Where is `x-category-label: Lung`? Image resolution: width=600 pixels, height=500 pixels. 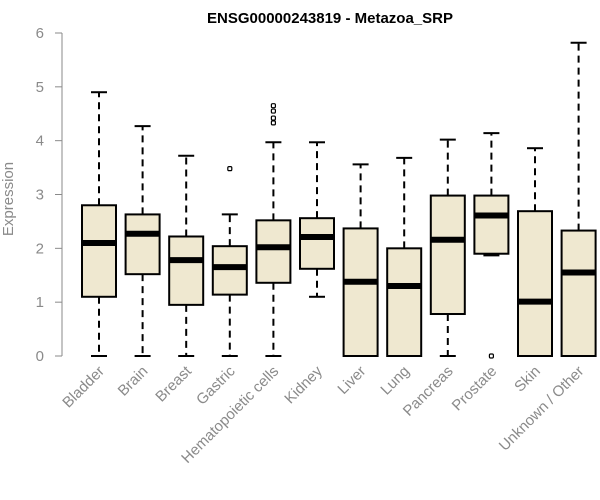 x-category-label: Lung is located at coordinates (395, 381).